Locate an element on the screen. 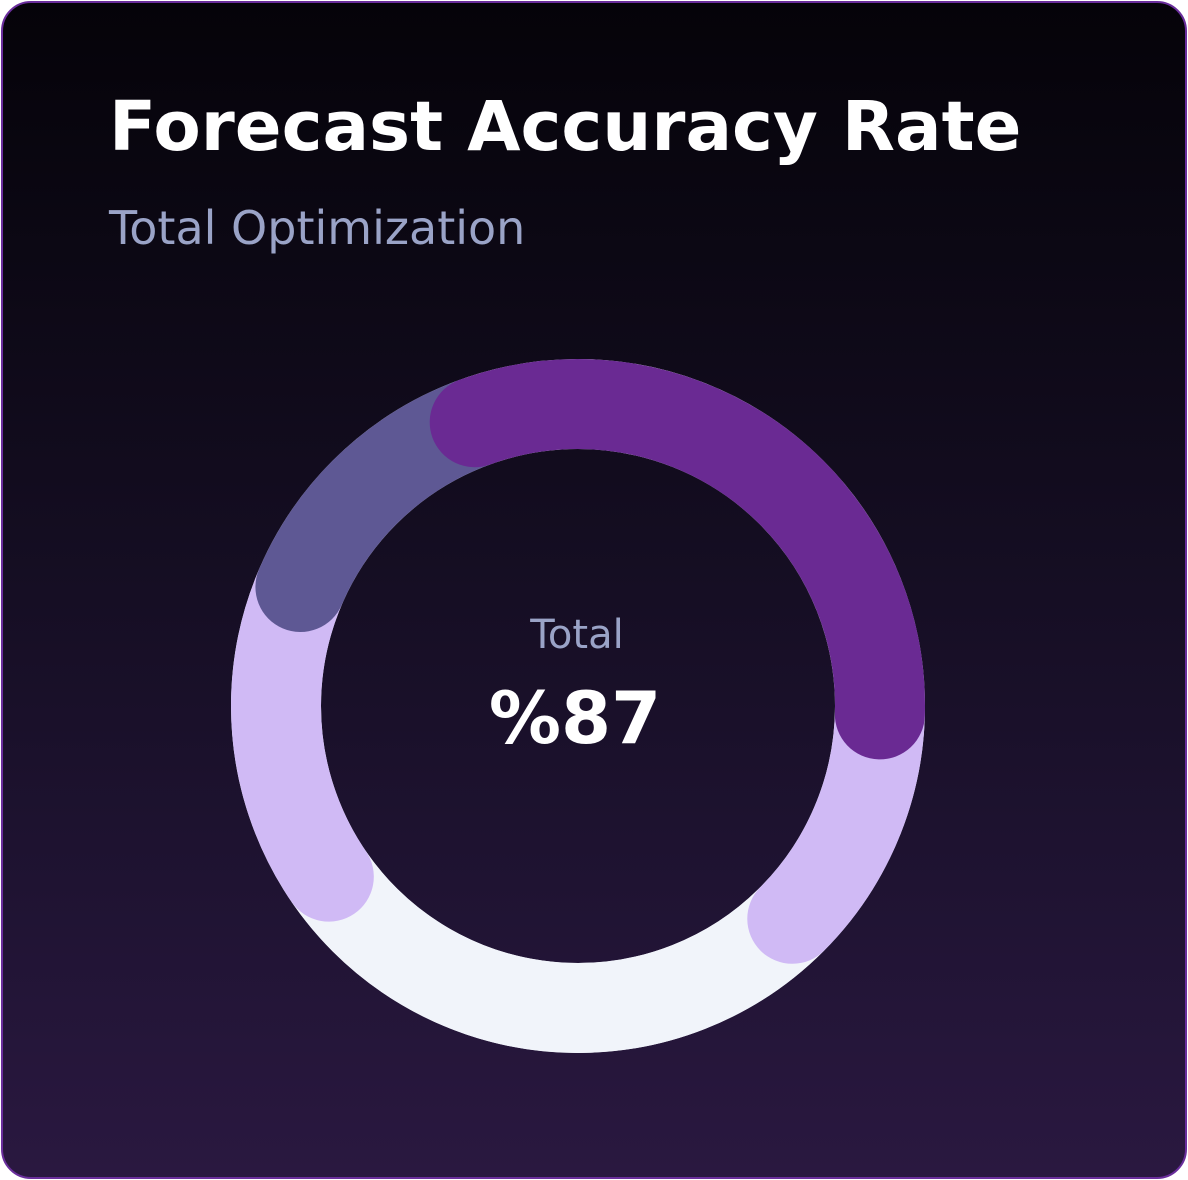  card-title: Forecast Accuracy Rate is located at coordinates (565, 127).